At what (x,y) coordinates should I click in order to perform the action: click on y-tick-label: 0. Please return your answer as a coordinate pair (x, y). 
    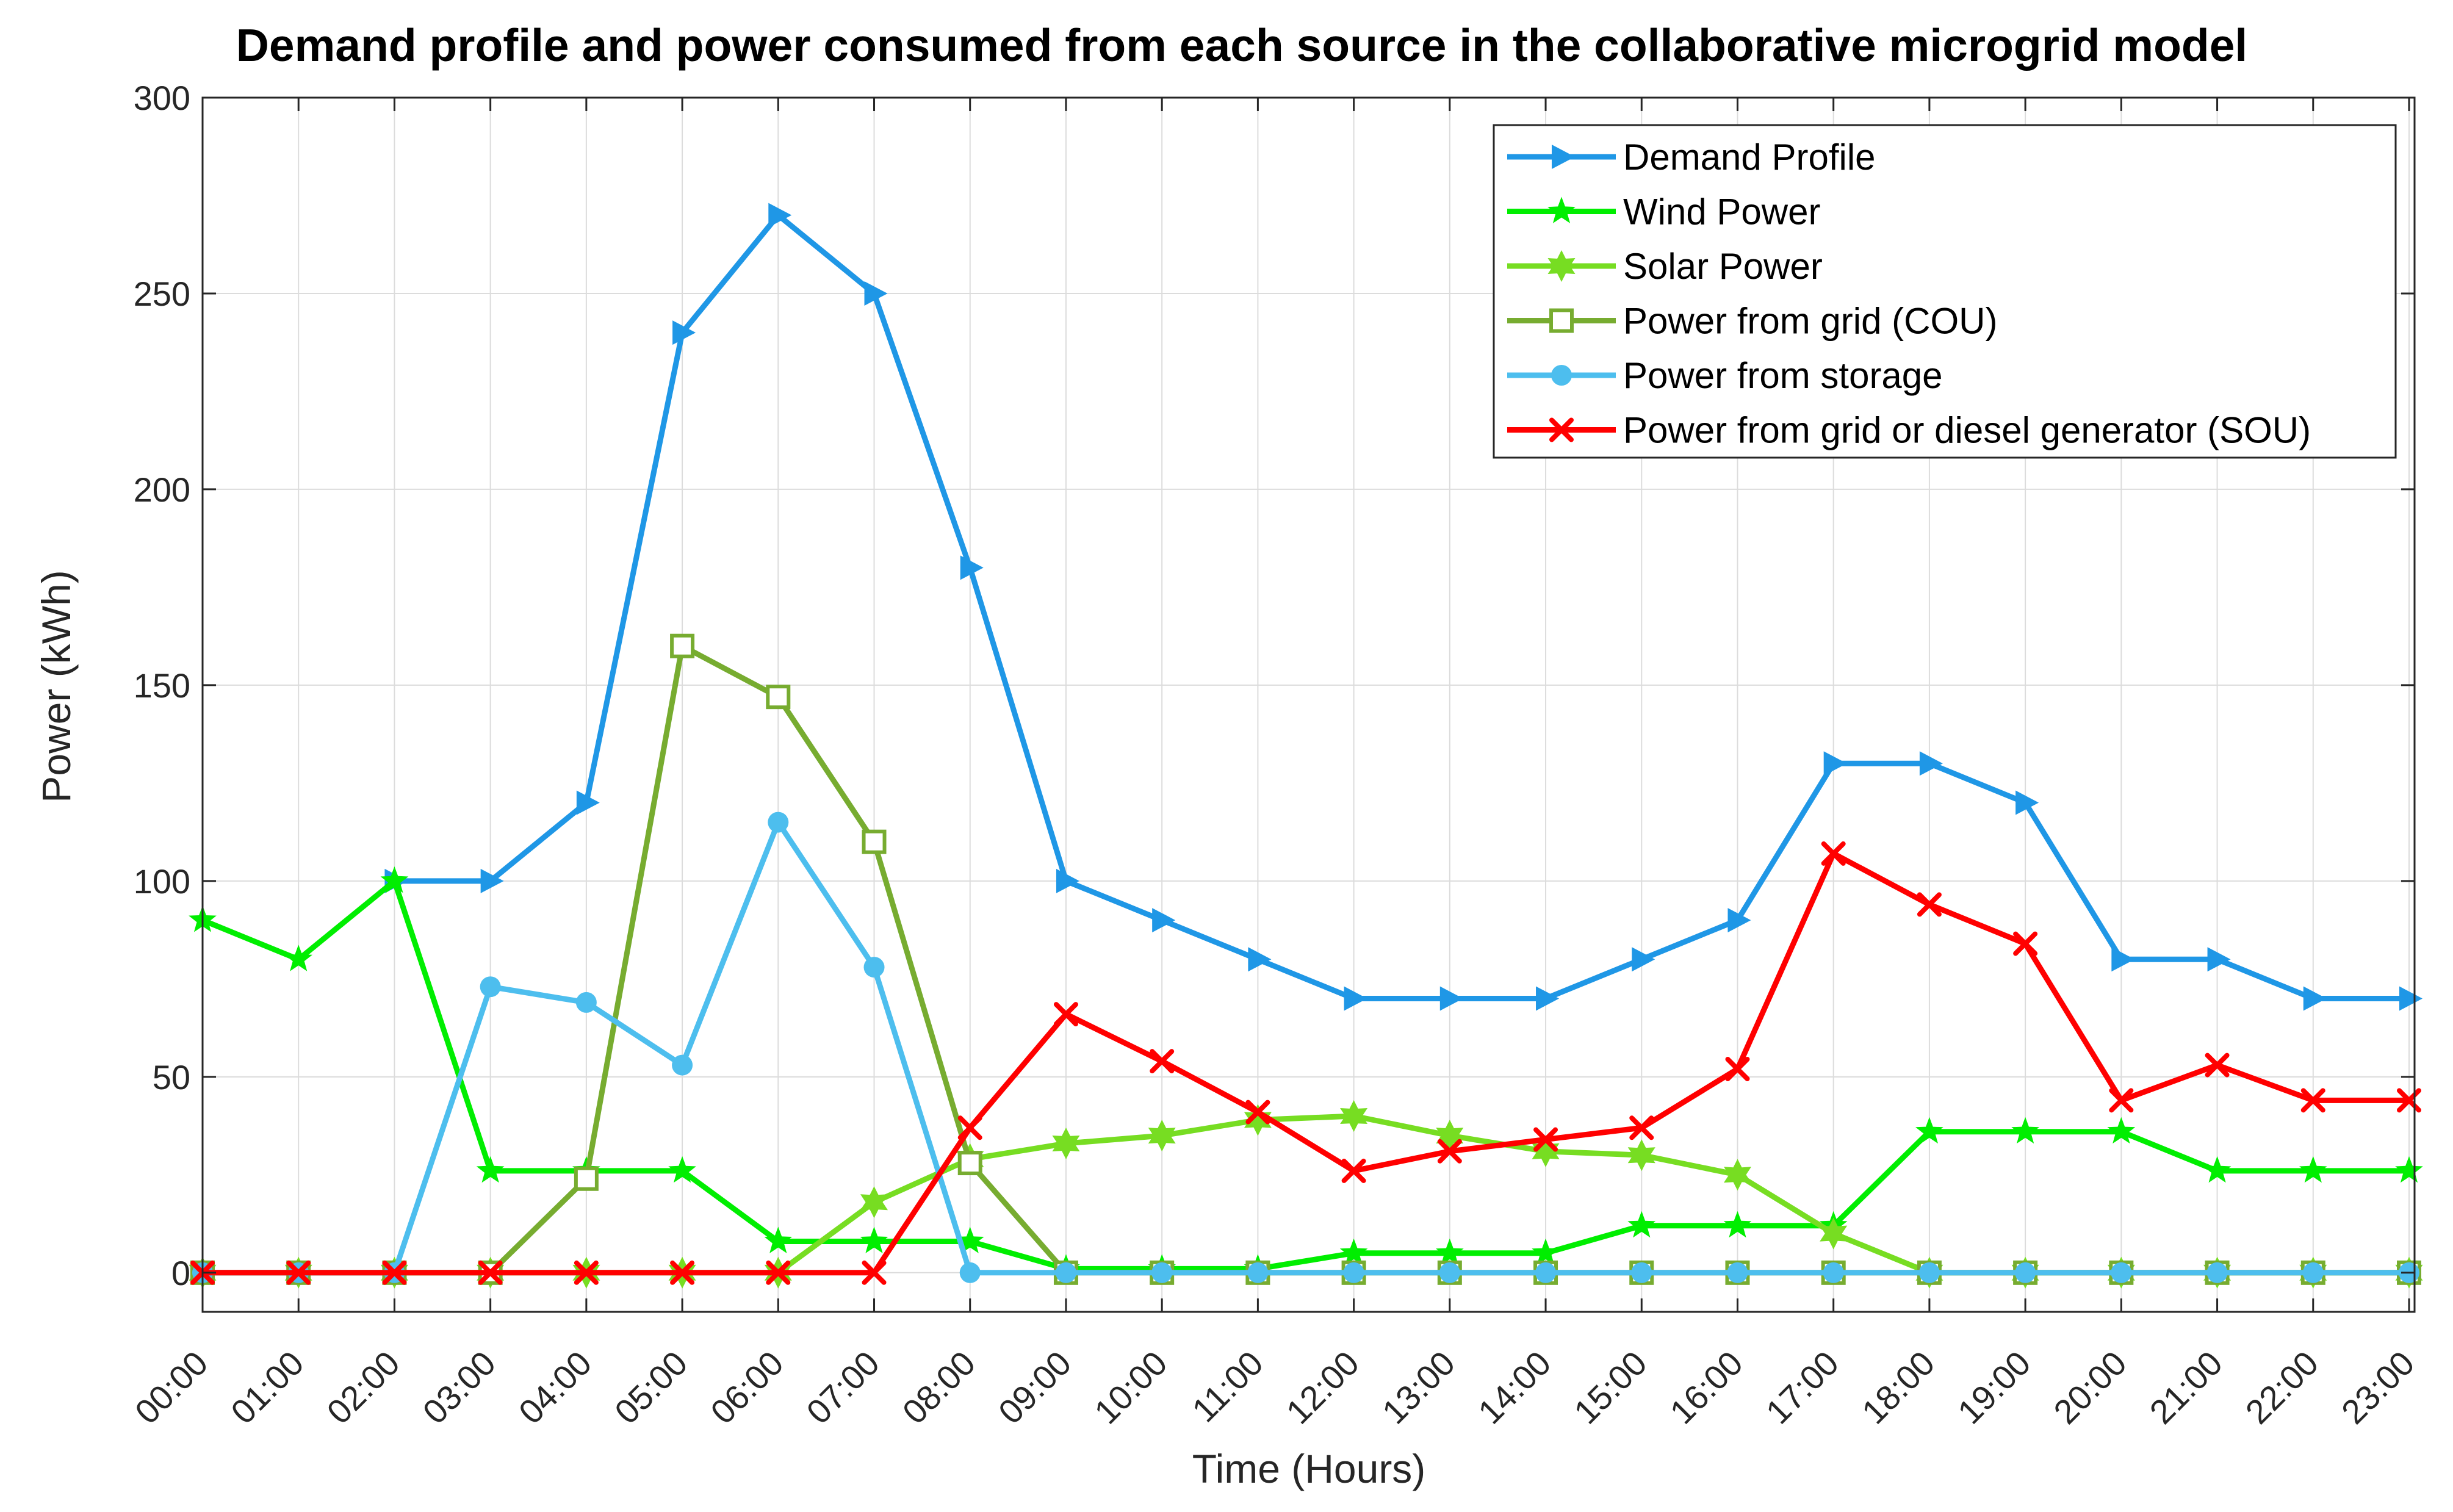
    Looking at the image, I should click on (180, 1273).